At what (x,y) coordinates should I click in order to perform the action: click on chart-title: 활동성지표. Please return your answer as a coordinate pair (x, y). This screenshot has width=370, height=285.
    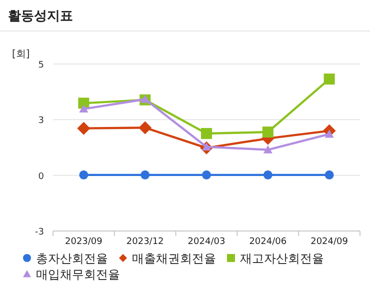
    Looking at the image, I should click on (40, 16).